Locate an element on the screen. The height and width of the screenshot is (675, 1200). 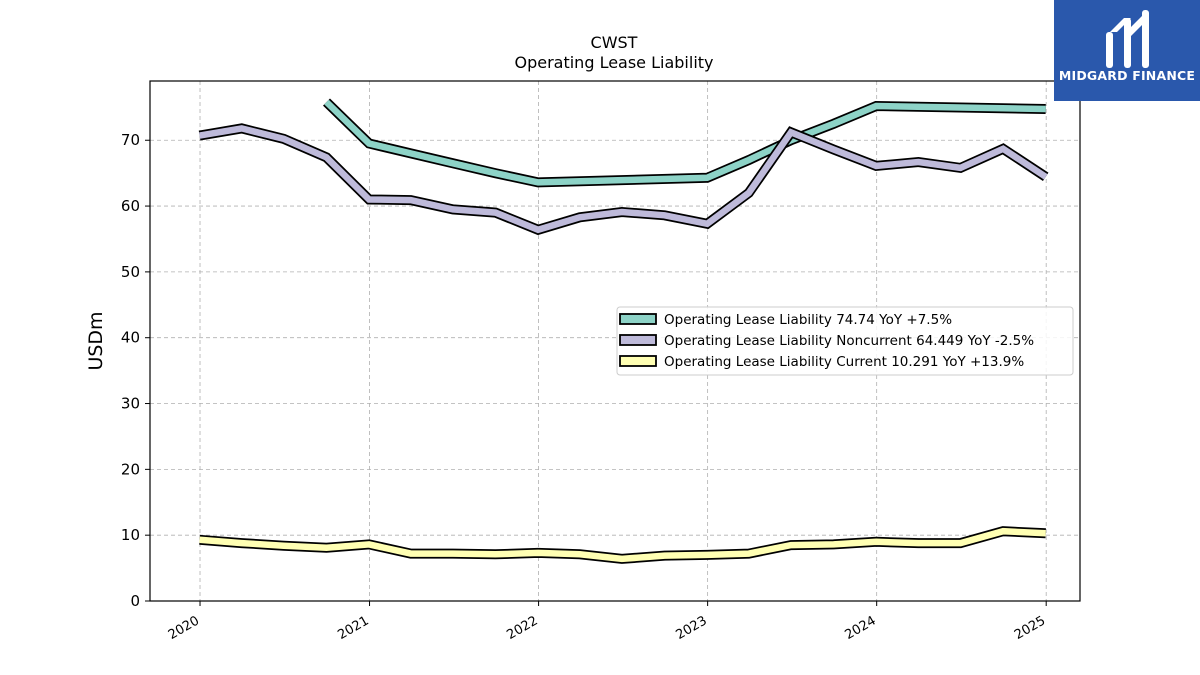
y-tick-label: 0 is located at coordinates (135, 601).